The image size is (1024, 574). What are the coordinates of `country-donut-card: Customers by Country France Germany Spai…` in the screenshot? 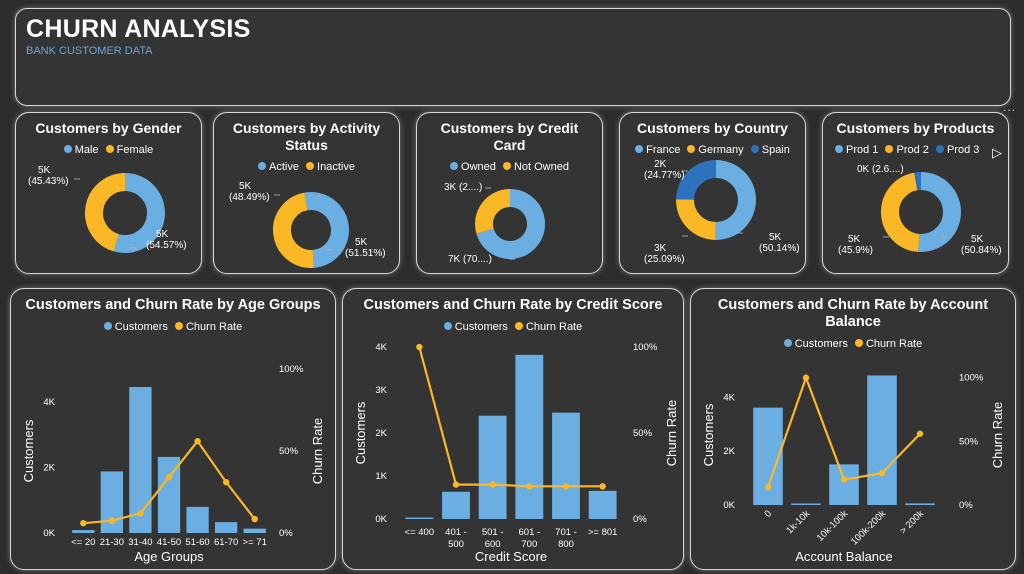 It's located at (712, 193).